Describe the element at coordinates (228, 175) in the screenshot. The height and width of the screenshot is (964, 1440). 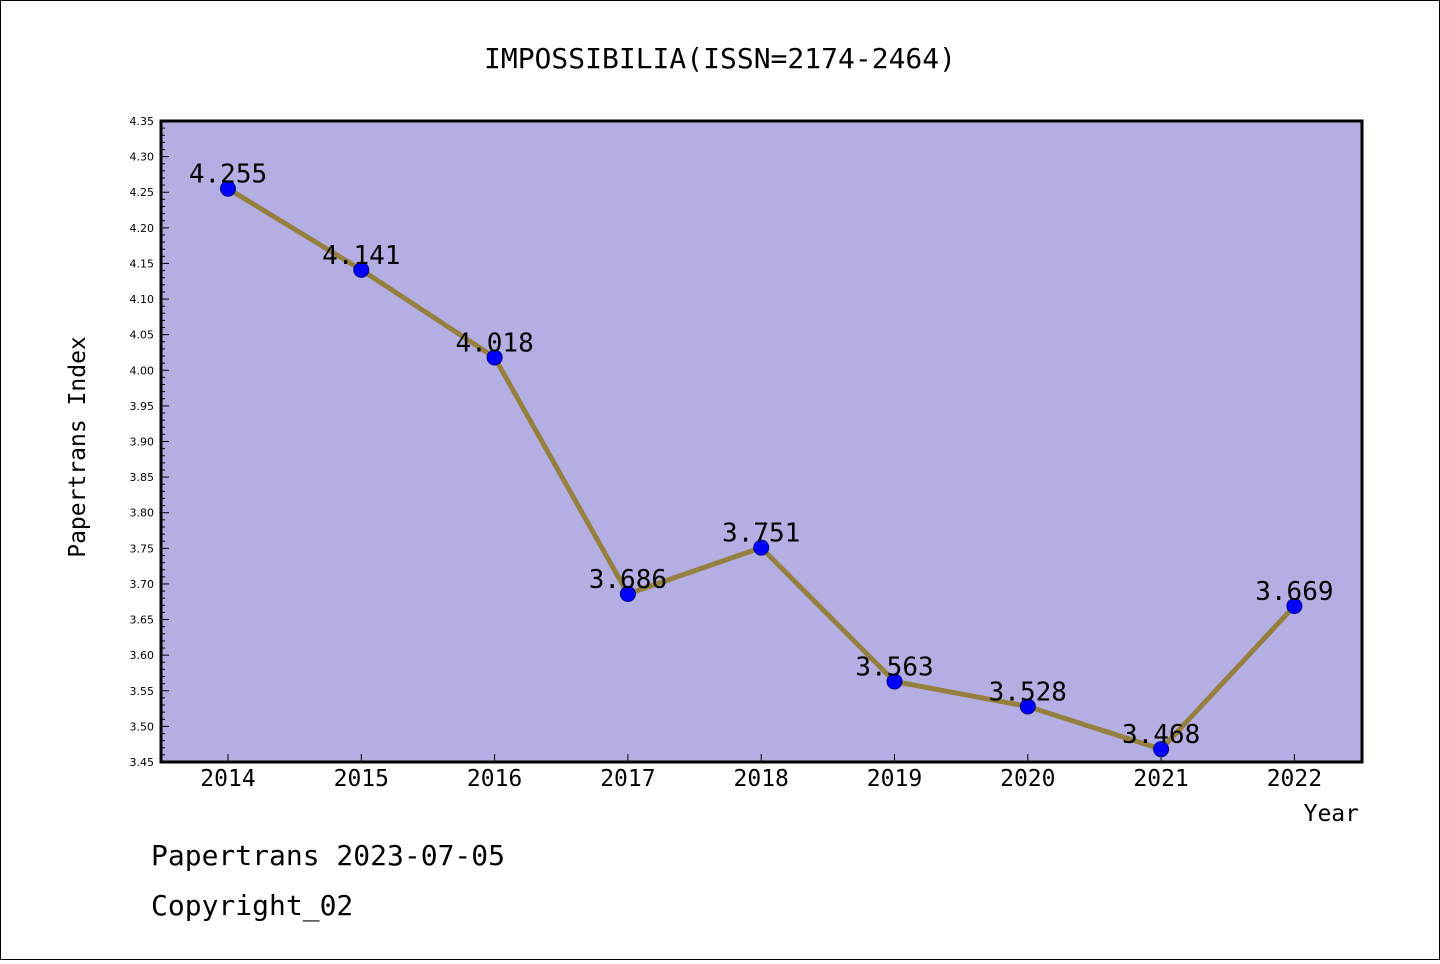
I see `data-label: 4.255` at that location.